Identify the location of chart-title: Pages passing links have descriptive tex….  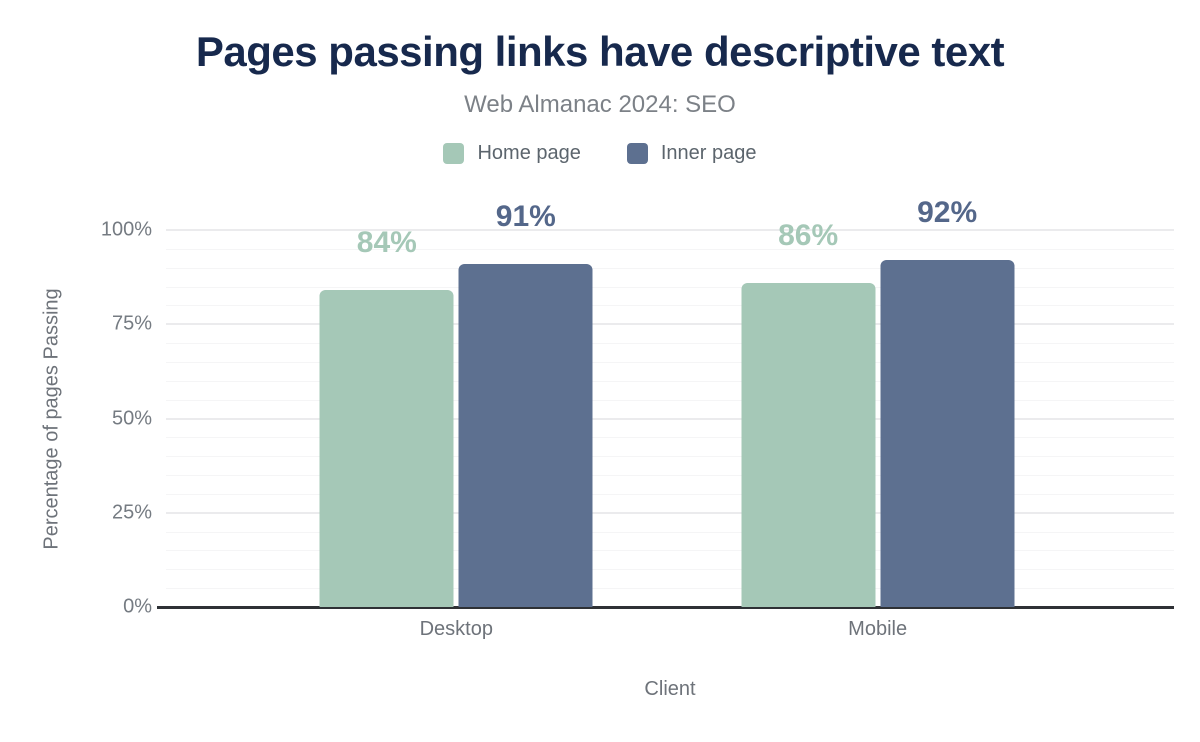
(600, 51).